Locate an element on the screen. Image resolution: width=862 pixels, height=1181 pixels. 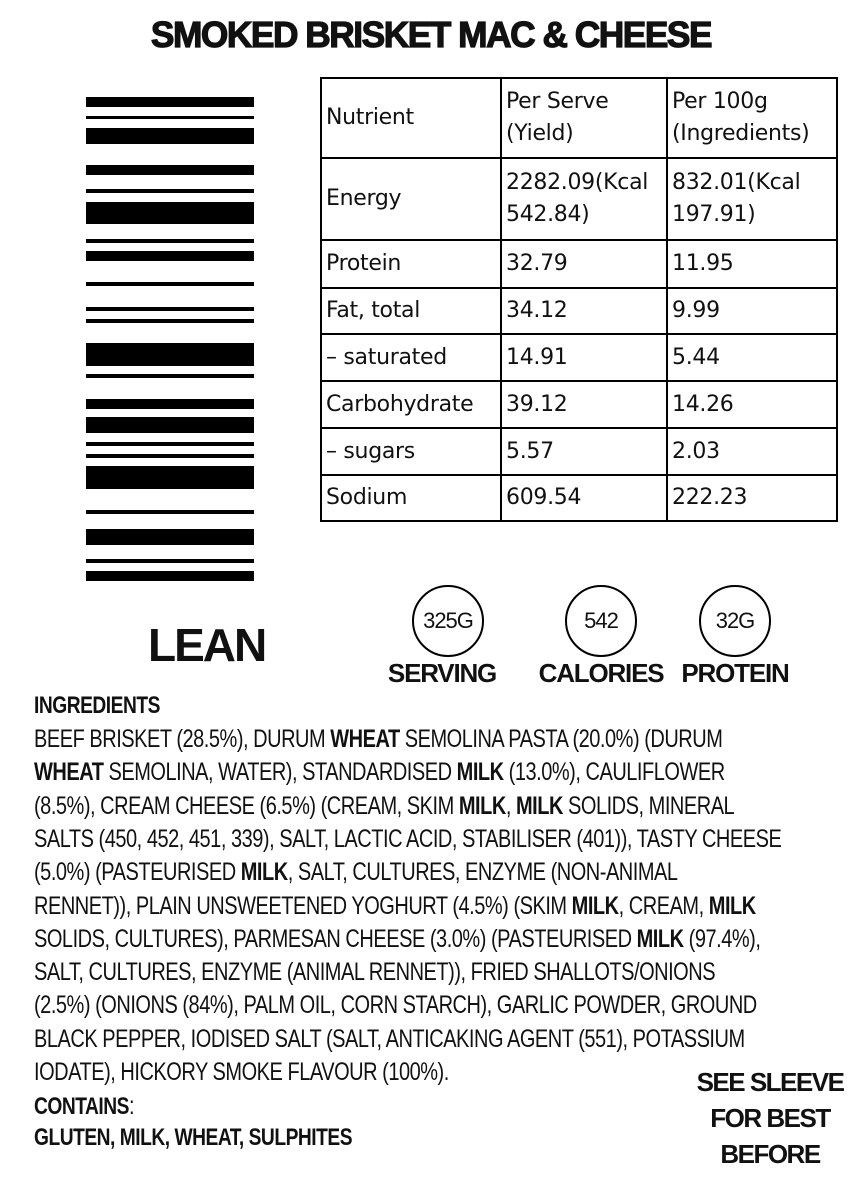
best-before-note: SEE SLEEVE FOR BEST BEFORE is located at coordinates (770, 1118).